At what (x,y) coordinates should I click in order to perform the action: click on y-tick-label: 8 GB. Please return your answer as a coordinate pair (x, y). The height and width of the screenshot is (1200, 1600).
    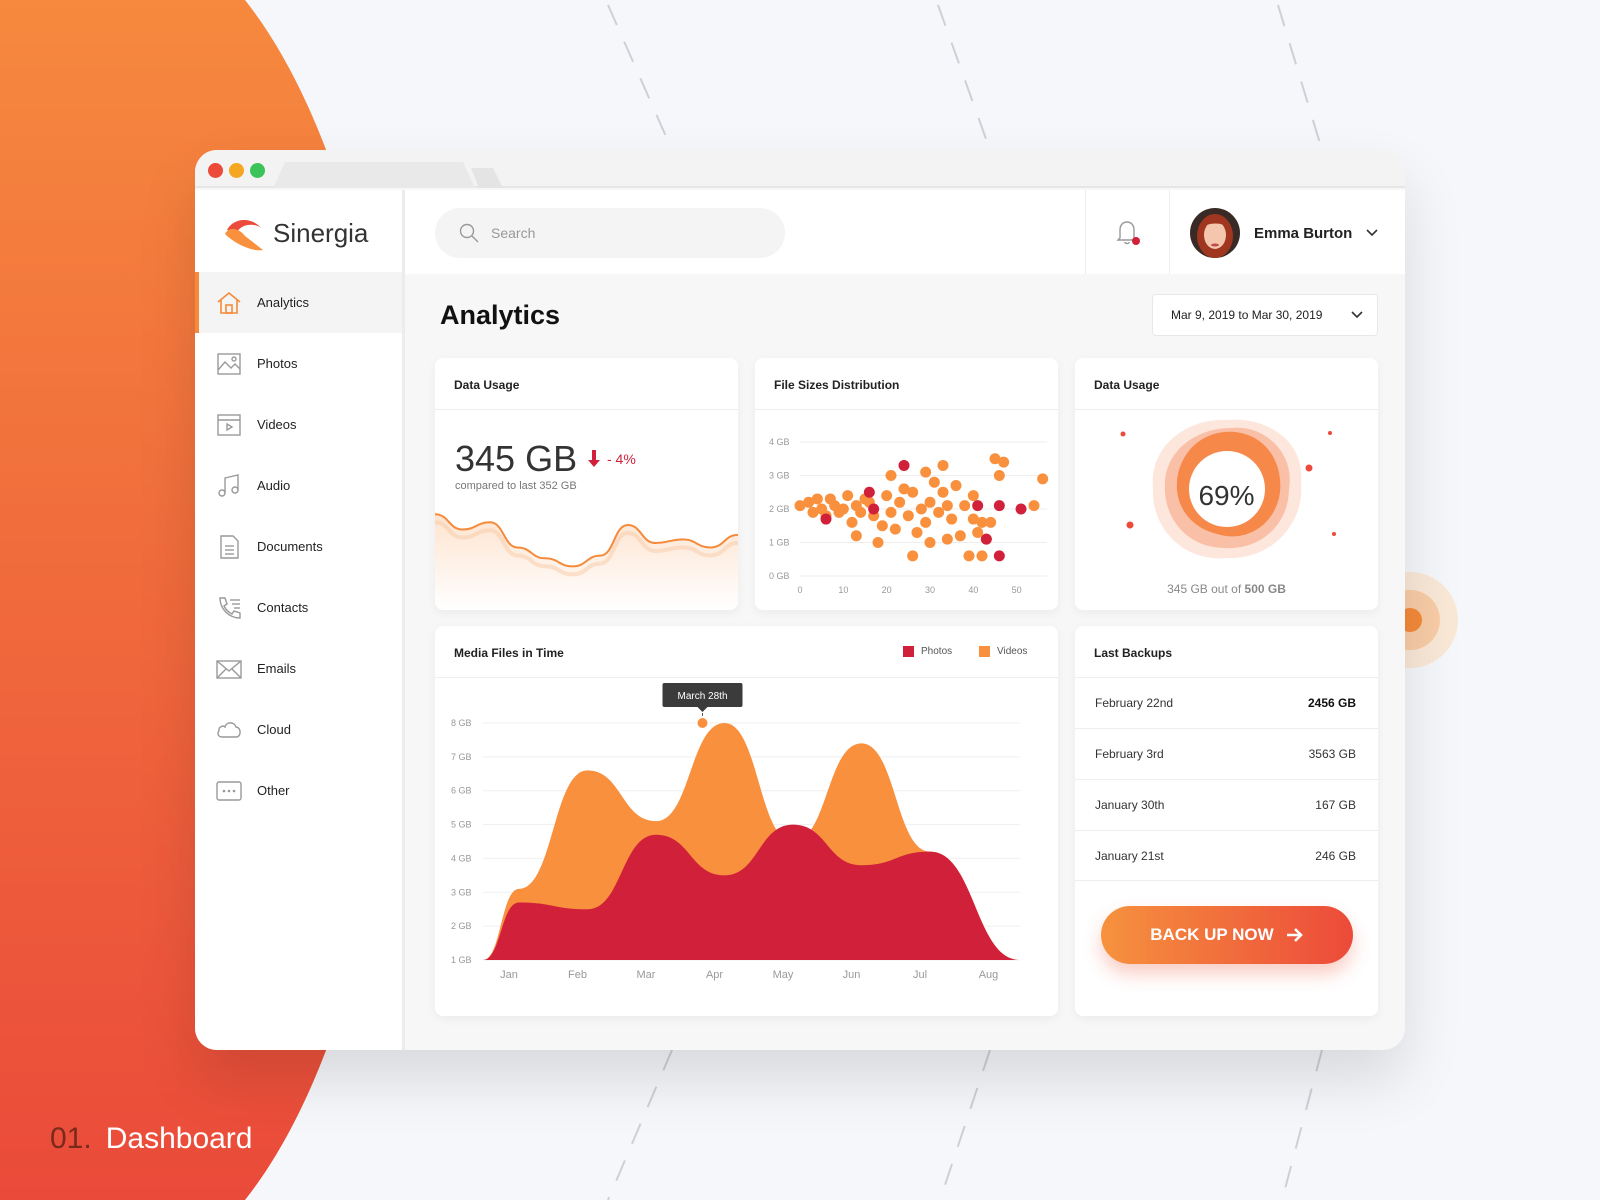
    Looking at the image, I should click on (461, 723).